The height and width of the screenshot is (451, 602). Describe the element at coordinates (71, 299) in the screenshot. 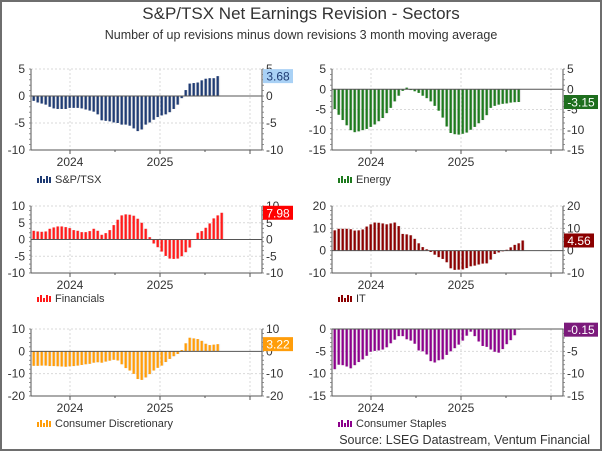

I see `legend: Financials` at that location.